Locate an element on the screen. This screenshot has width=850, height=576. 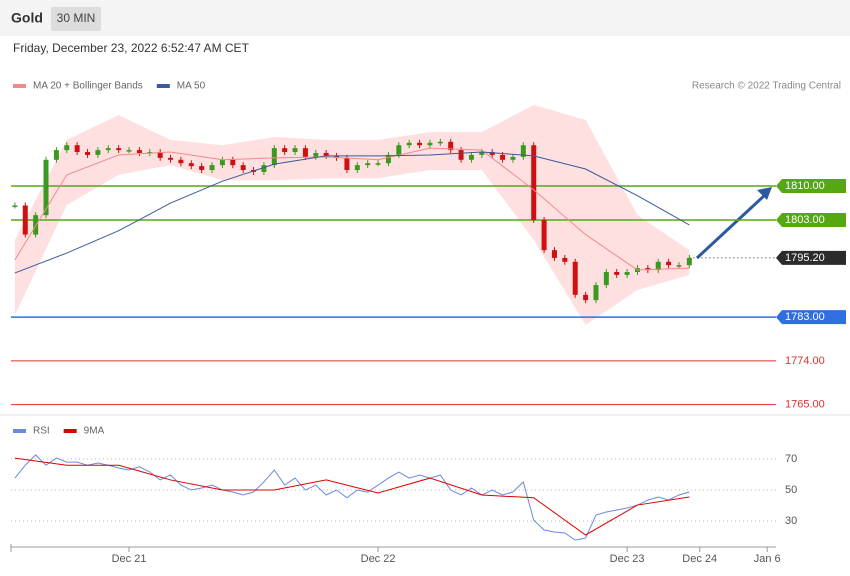
interval: 30 MIN is located at coordinates (76, 18).